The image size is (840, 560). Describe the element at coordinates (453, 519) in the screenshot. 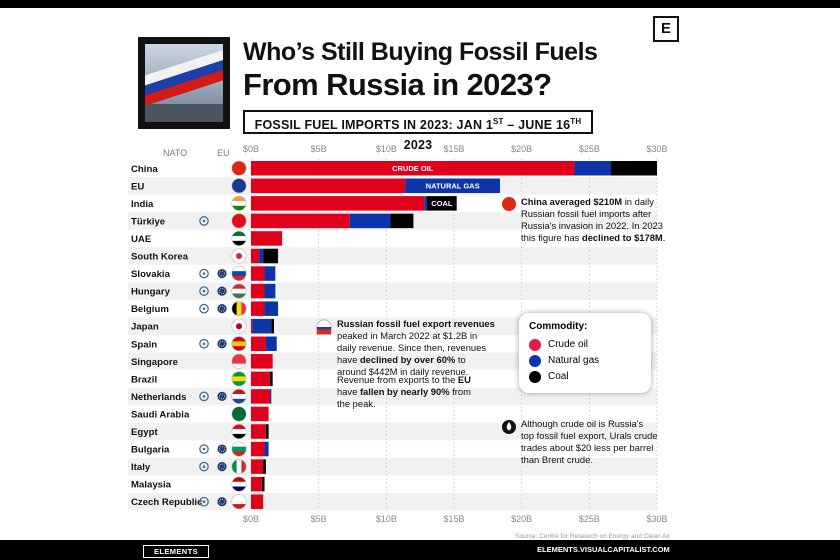

I see `x-tick-label-bottom: $15B` at that location.